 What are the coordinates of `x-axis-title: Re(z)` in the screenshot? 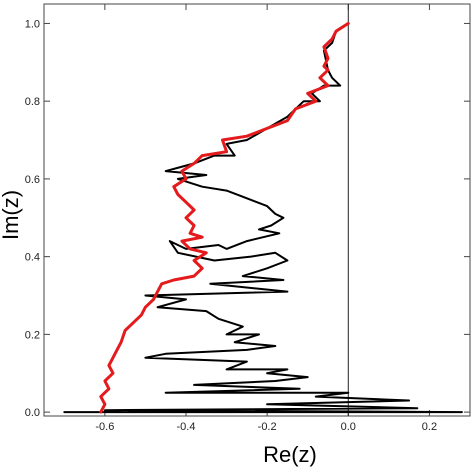 It's located at (290, 454).